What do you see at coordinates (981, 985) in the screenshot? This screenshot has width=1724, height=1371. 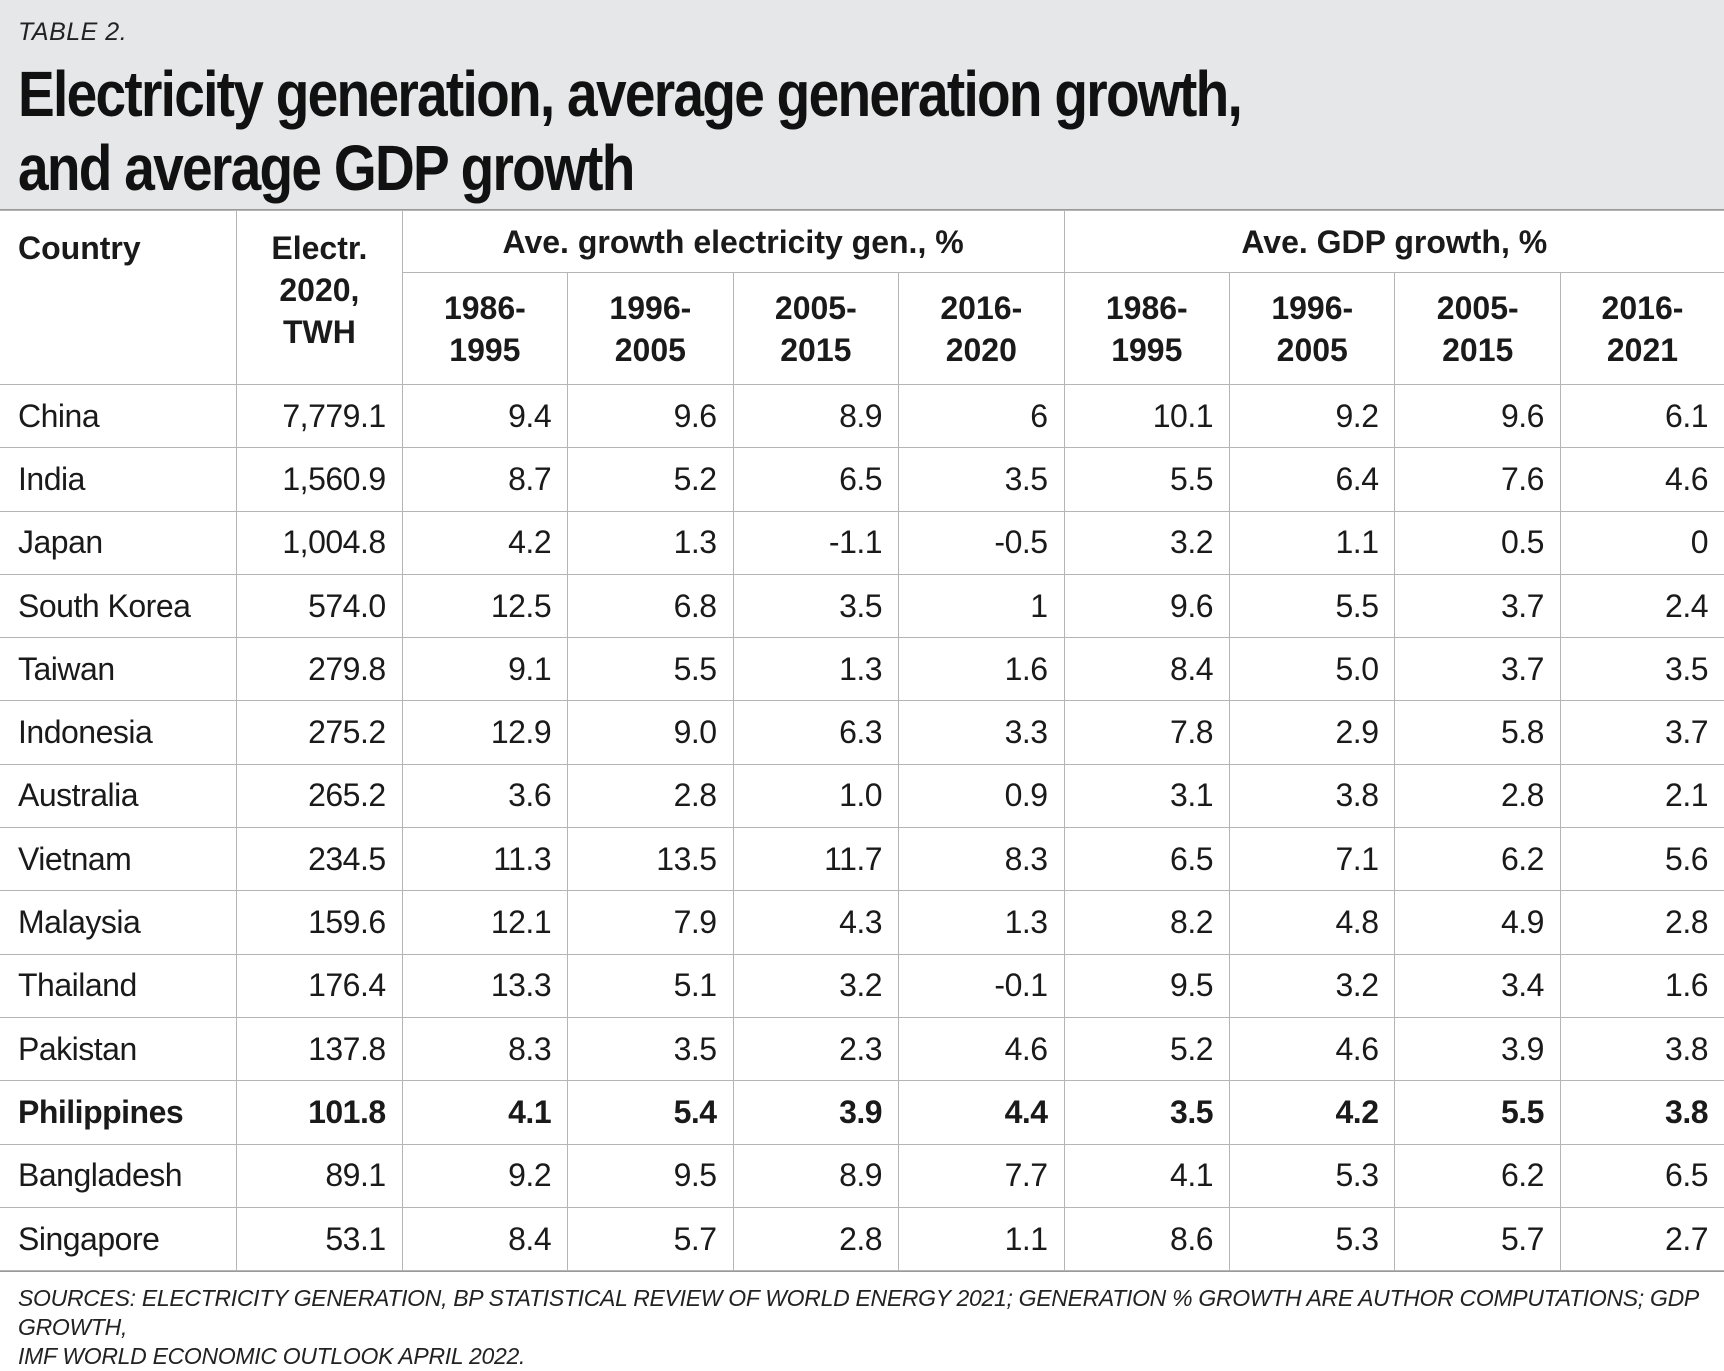 I see `elec-growth-cell: -0.1` at bounding box center [981, 985].